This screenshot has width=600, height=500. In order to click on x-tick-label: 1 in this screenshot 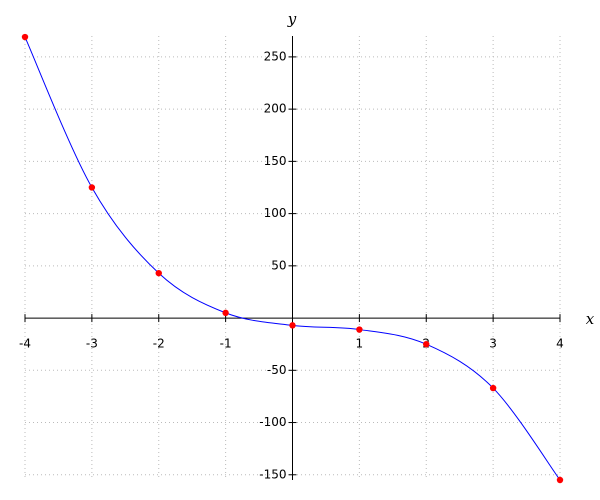, I will do `click(360, 344)`.